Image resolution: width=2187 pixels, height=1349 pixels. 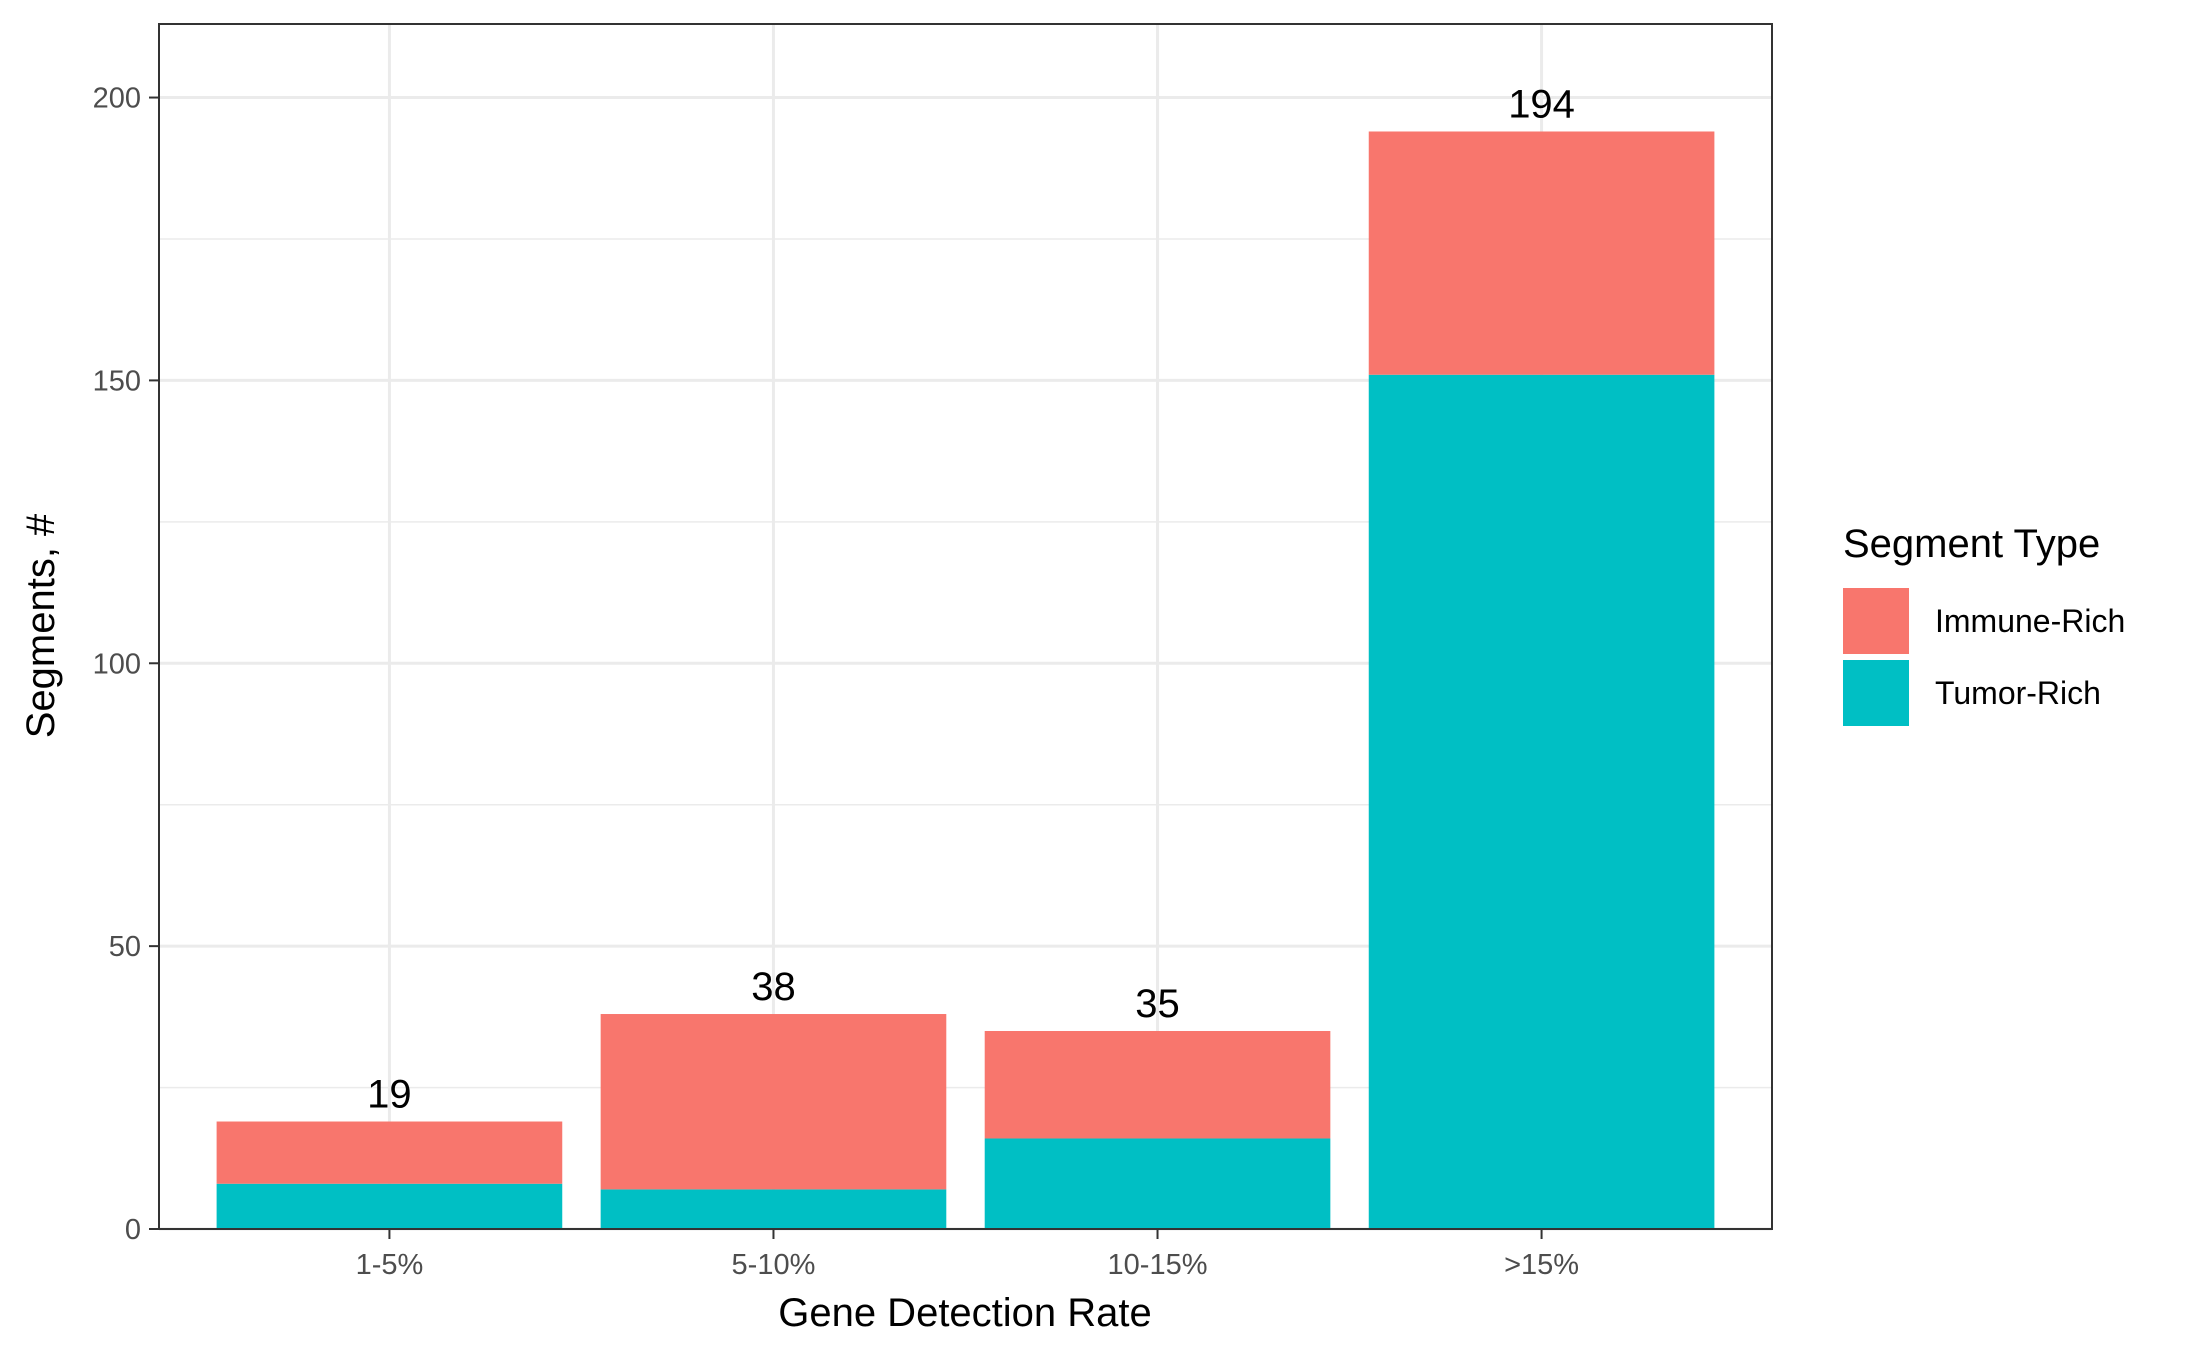 What do you see at coordinates (390, 1265) in the screenshot?
I see `x-tick-label: 1-5%` at bounding box center [390, 1265].